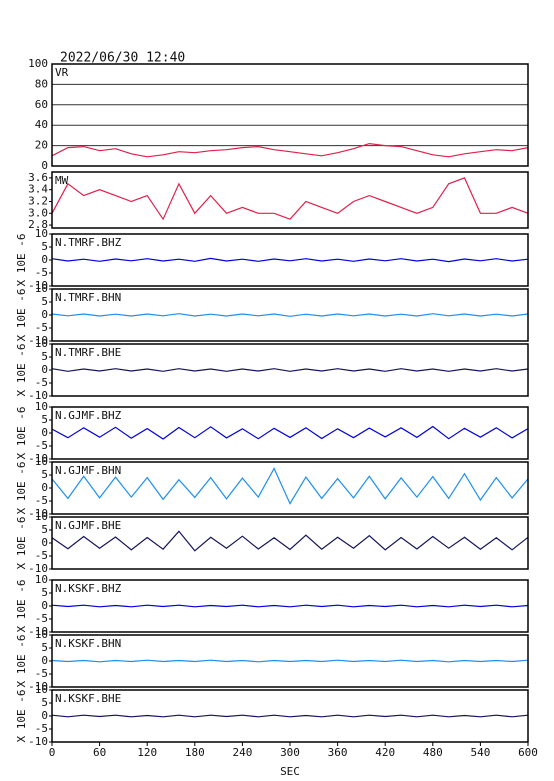 The image size is (554, 781). Describe the element at coordinates (41, 104) in the screenshot. I see `y-tick-label: 60` at that location.